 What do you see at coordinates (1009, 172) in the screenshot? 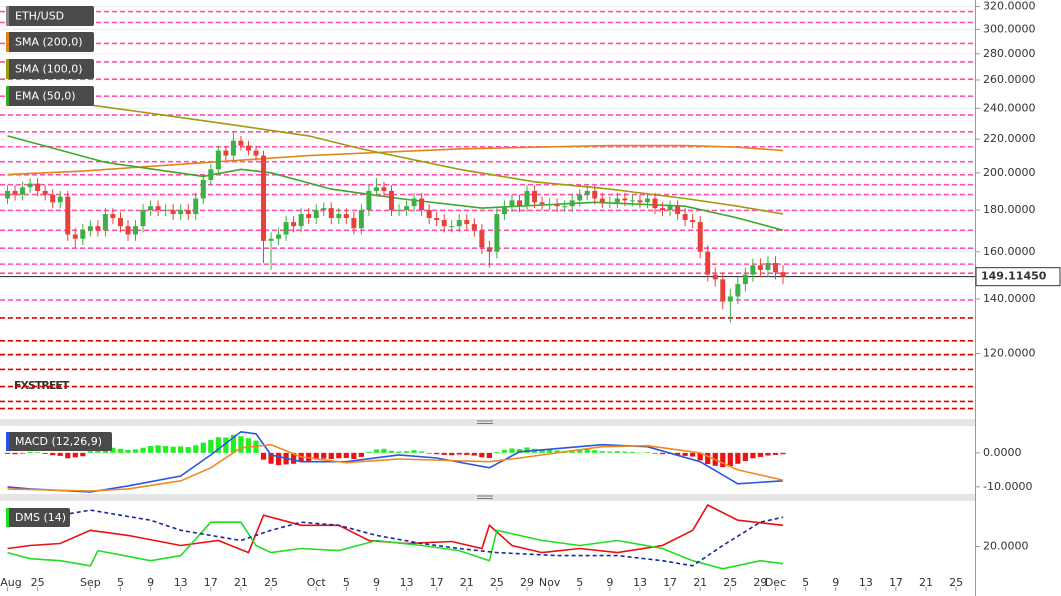
I see `y-tick-label: 200.0000` at bounding box center [1009, 172].